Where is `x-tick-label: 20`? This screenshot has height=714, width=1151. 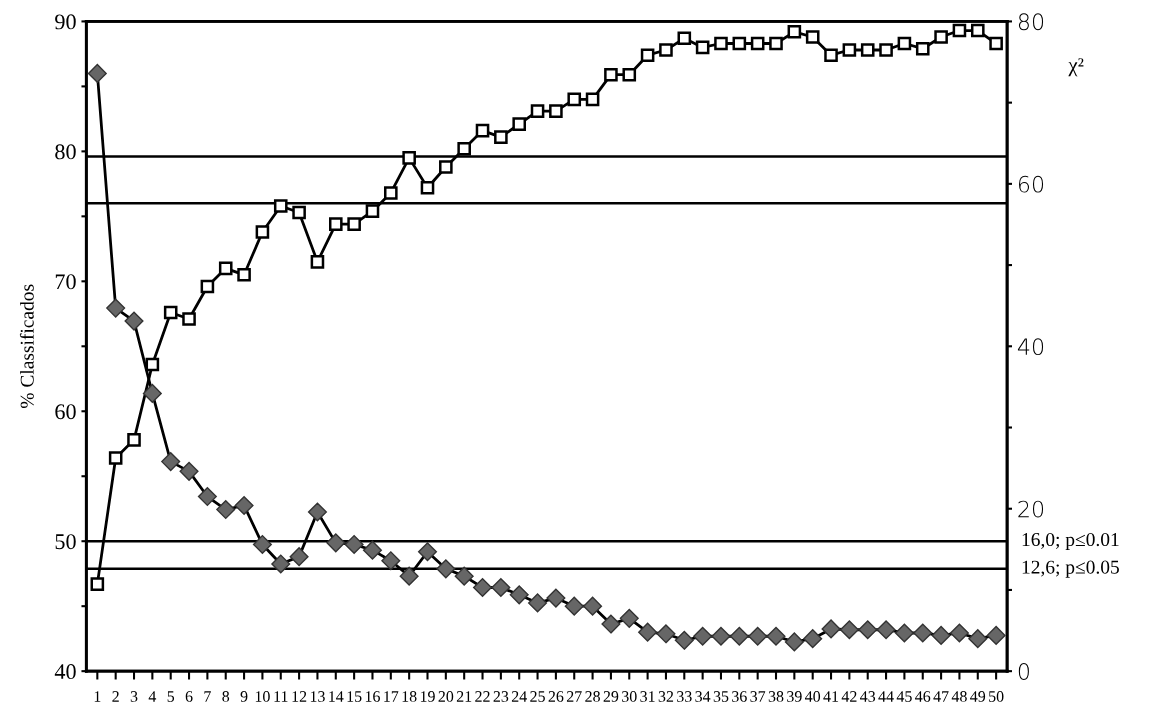 x-tick-label: 20 is located at coordinates (446, 696).